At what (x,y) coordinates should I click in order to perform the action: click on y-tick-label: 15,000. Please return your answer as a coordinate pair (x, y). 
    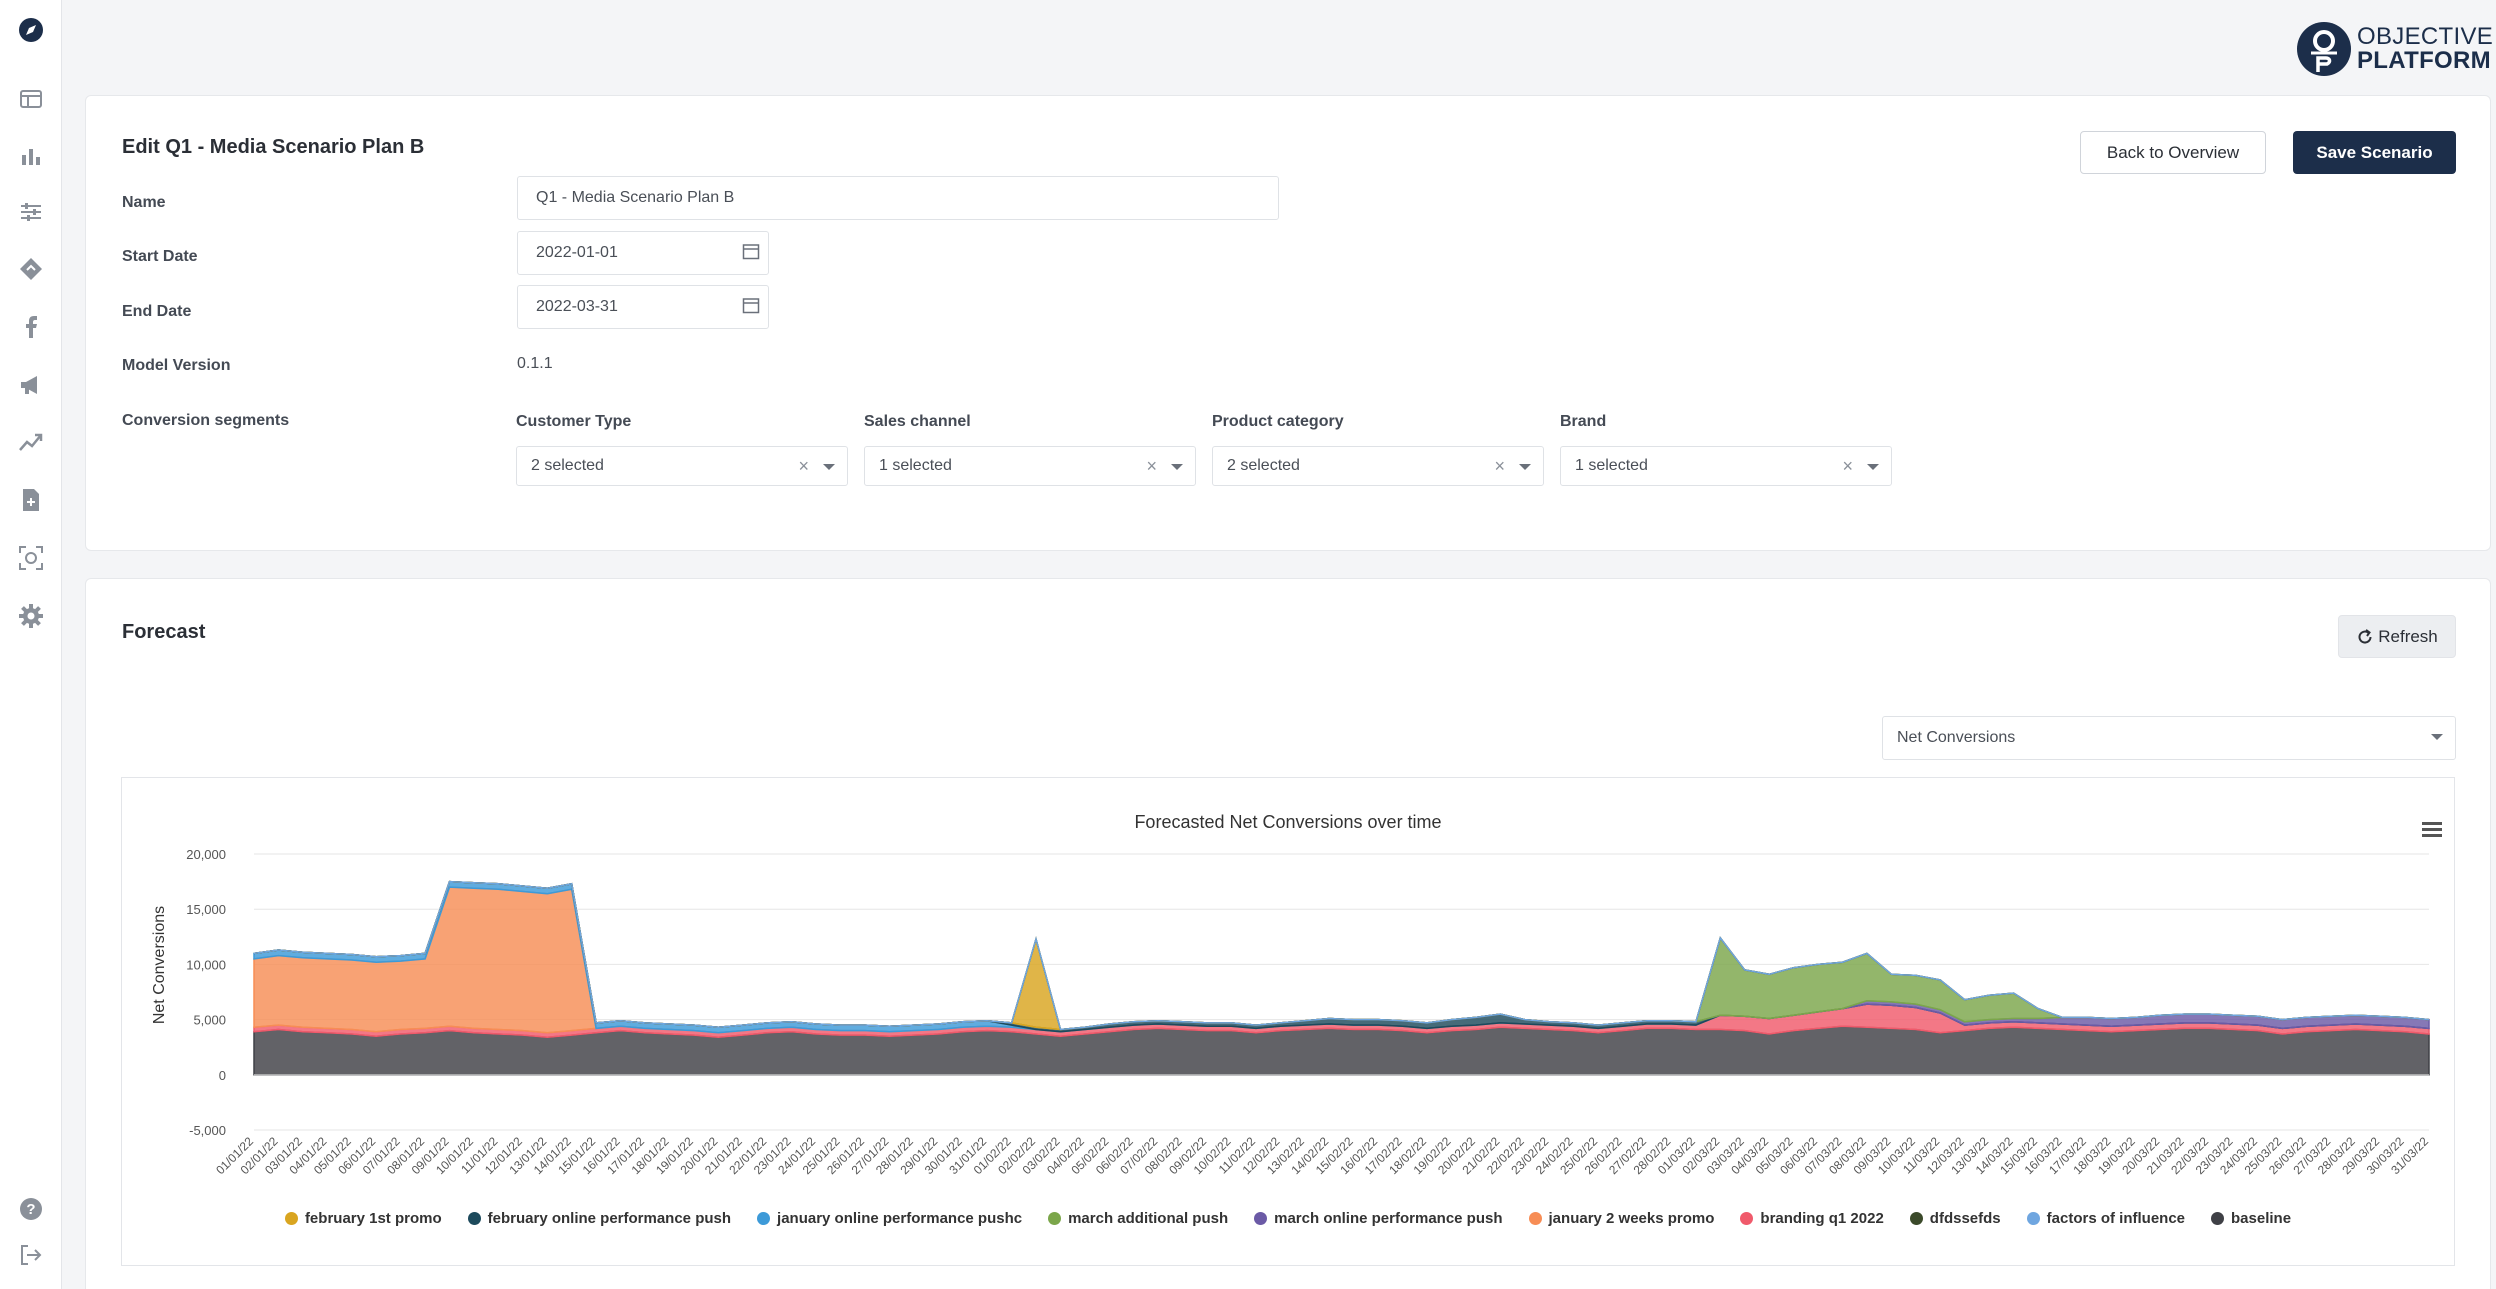
    Looking at the image, I should click on (206, 909).